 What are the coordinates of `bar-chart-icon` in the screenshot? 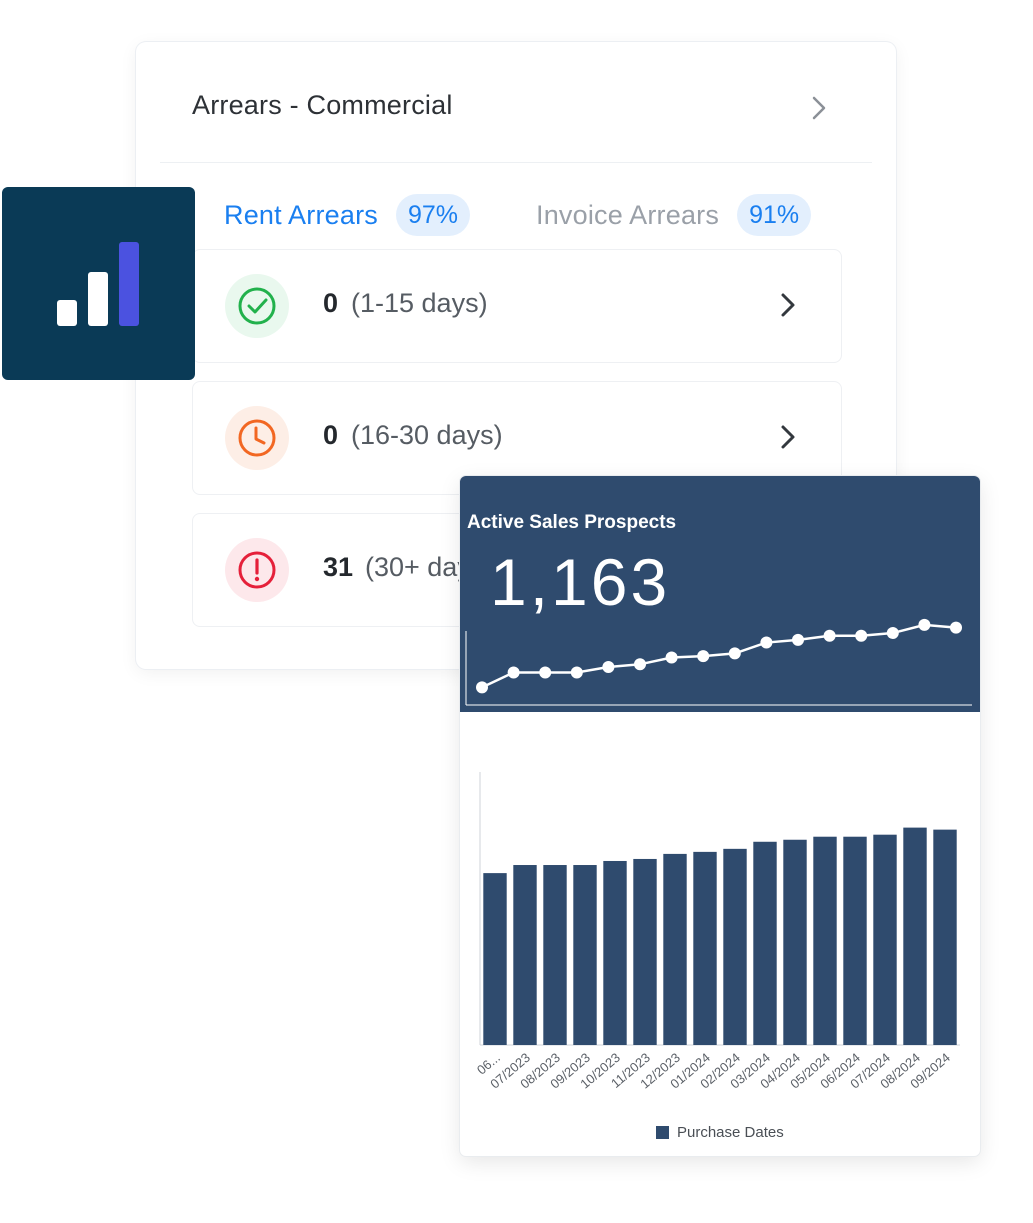 It's located at (98, 284).